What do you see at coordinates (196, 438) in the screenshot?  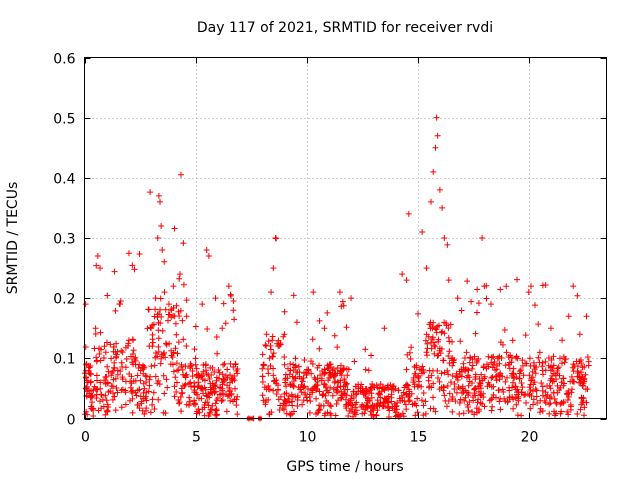 I see `x-tick-label: 5` at bounding box center [196, 438].